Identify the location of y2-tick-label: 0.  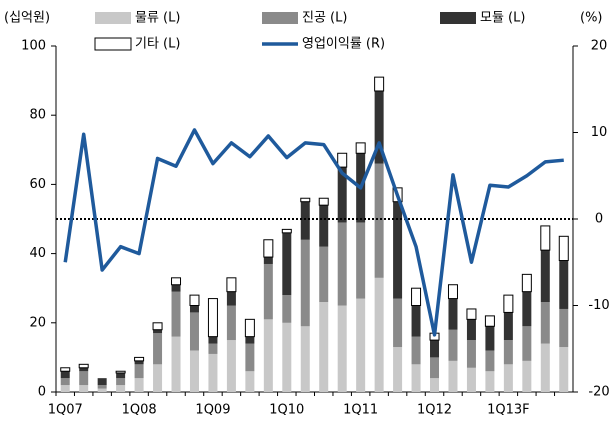
(599, 219).